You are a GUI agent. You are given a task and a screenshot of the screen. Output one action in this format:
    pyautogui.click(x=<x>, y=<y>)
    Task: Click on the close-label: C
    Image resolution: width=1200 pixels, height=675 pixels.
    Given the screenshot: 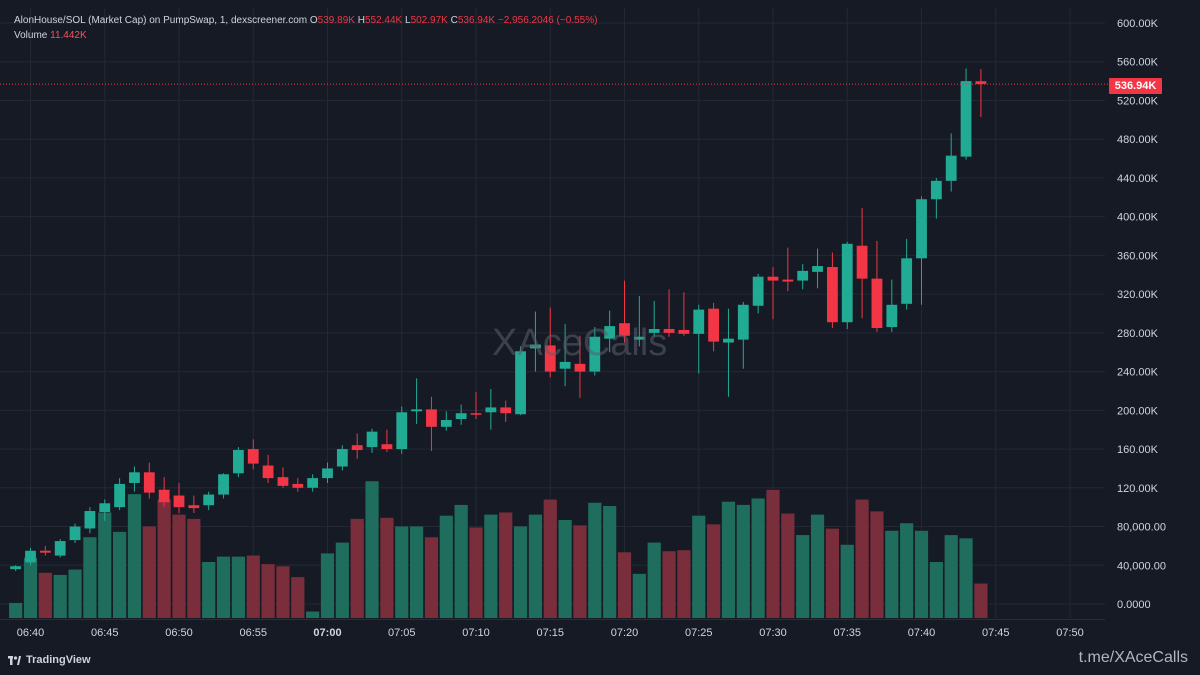 What is the action you would take?
    pyautogui.click(x=454, y=20)
    